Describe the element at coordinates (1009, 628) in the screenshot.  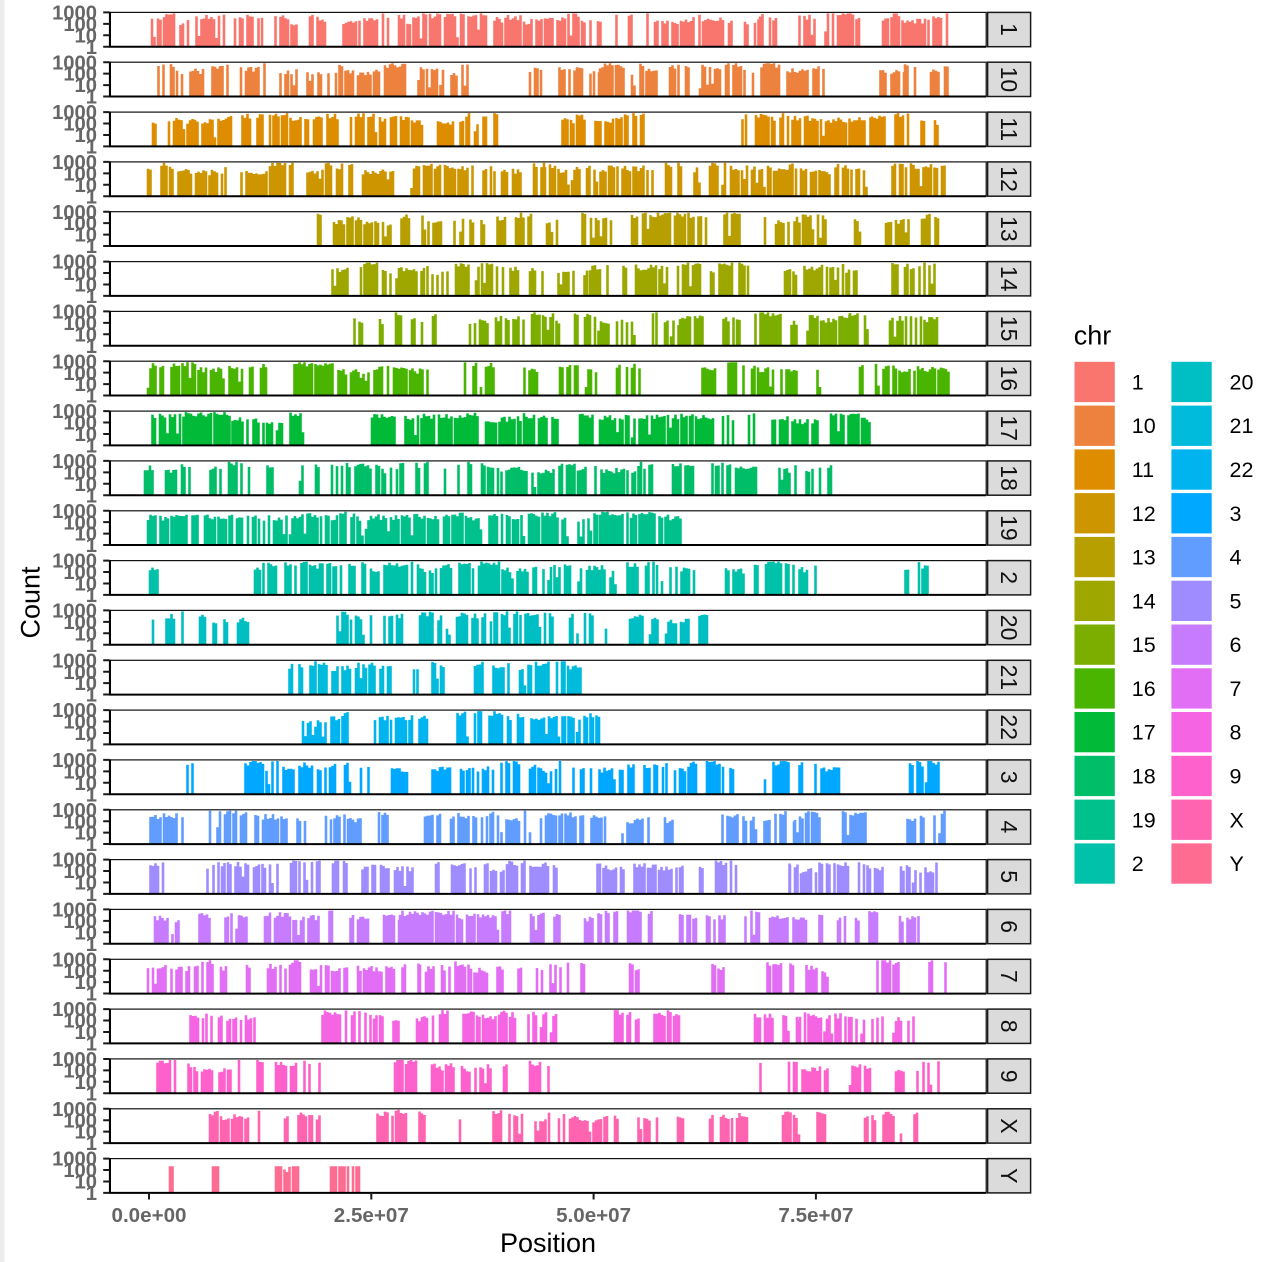
I see `svg-text: 20` at that location.